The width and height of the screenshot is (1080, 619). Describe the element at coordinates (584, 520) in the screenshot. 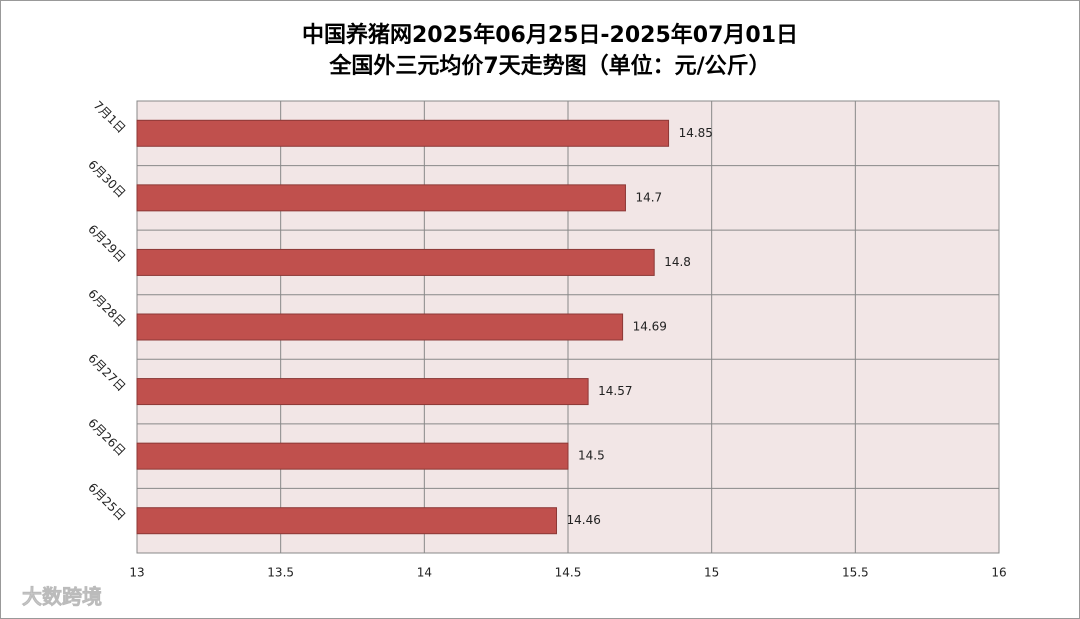

I see `value-label: 14.46` at that location.